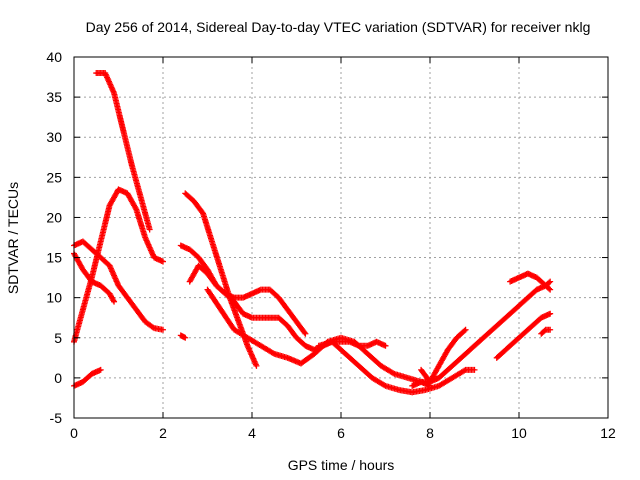 This screenshot has height=480, width=640. Describe the element at coordinates (58, 338) in the screenshot. I see `y-tick-label: 5` at that location.